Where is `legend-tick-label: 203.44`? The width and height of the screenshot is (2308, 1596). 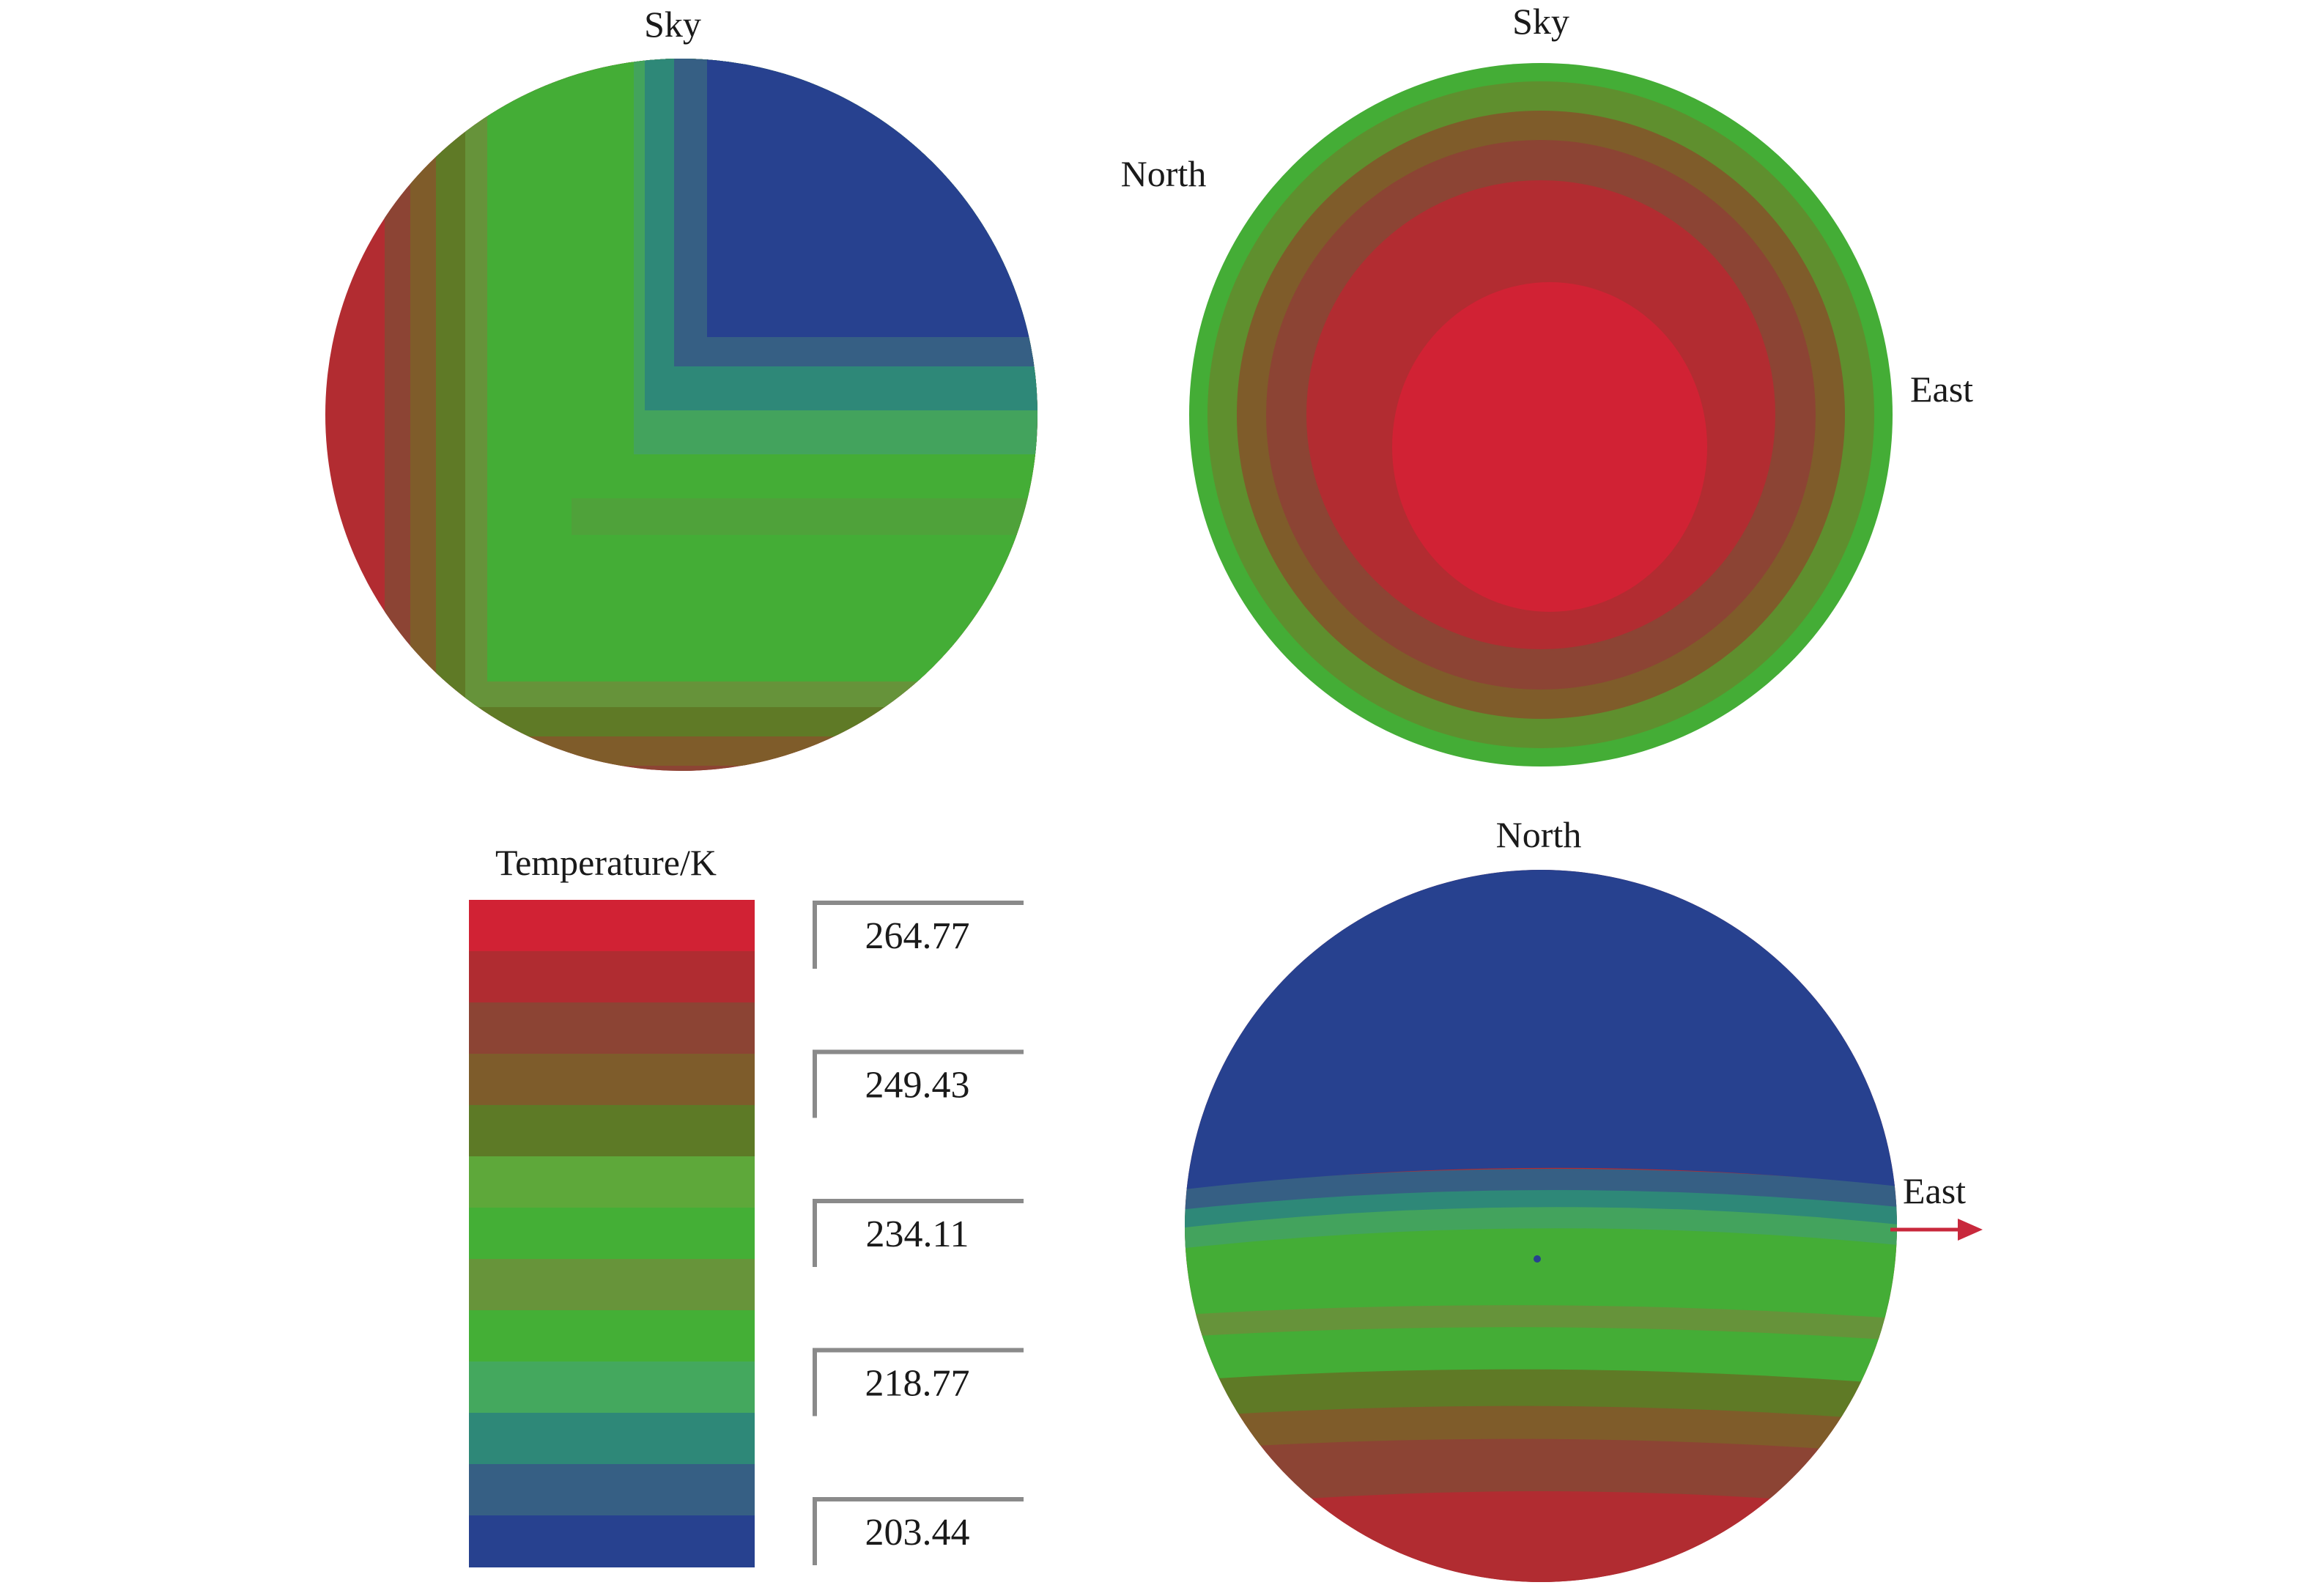 legend-tick-label: 203.44 is located at coordinates (917, 1532).